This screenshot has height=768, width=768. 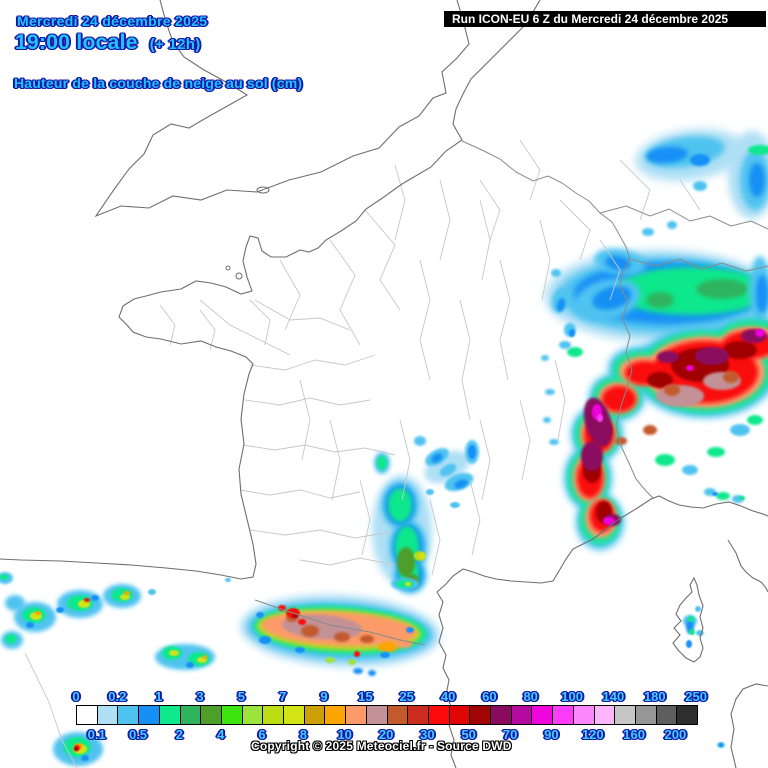 What do you see at coordinates (96, 734) in the screenshot?
I see `legend-label: 0.1` at bounding box center [96, 734].